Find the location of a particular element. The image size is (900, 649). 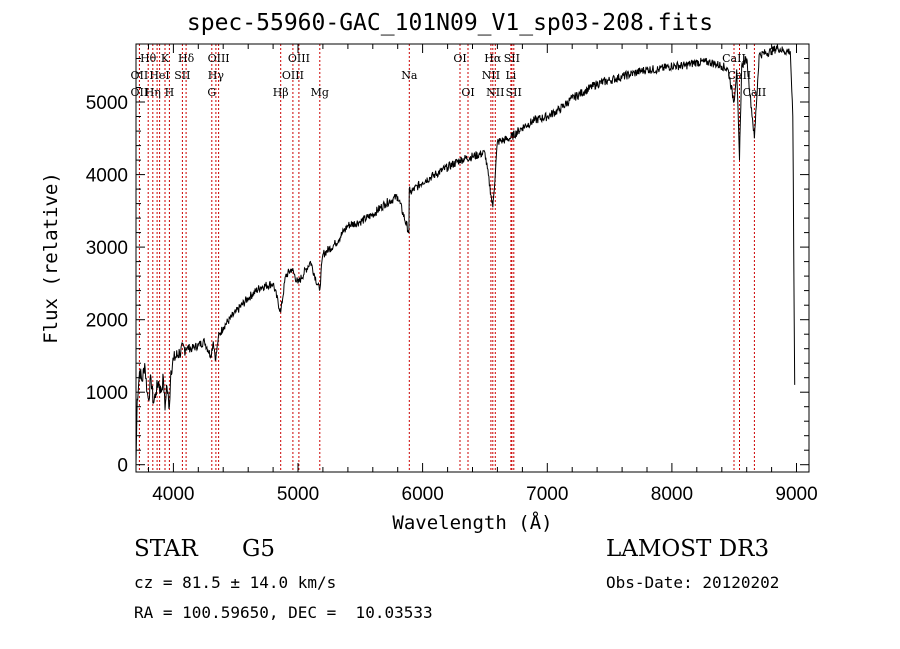

line-label: Hθ is located at coordinates (148, 58).